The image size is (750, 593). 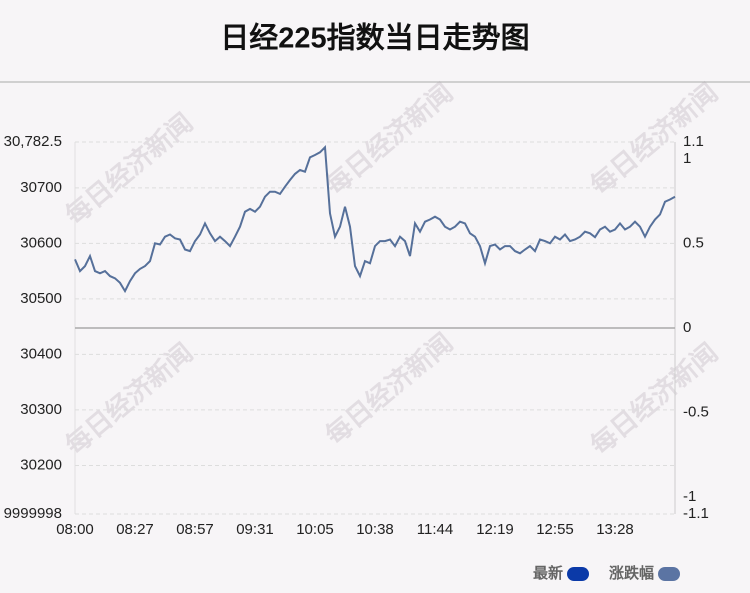 I want to click on y-tick-label: 30600, so click(x=41, y=242).